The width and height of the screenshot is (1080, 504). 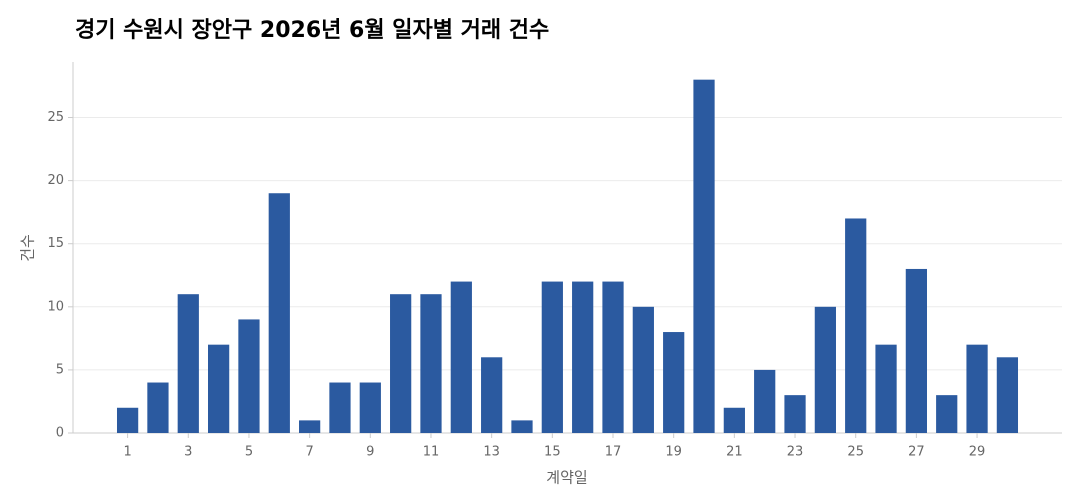 I want to click on y-tick-label: 25, so click(x=55, y=117).